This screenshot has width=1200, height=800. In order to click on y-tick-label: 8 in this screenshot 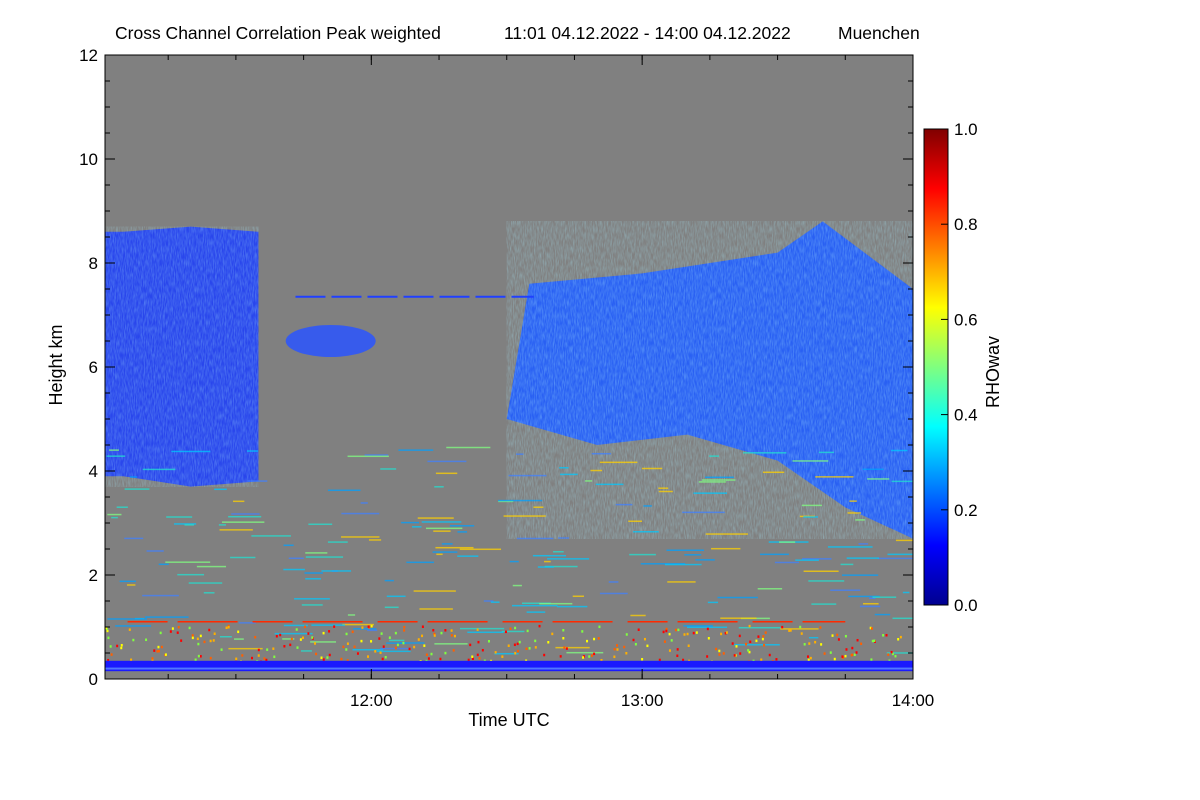, I will do `click(93, 263)`.